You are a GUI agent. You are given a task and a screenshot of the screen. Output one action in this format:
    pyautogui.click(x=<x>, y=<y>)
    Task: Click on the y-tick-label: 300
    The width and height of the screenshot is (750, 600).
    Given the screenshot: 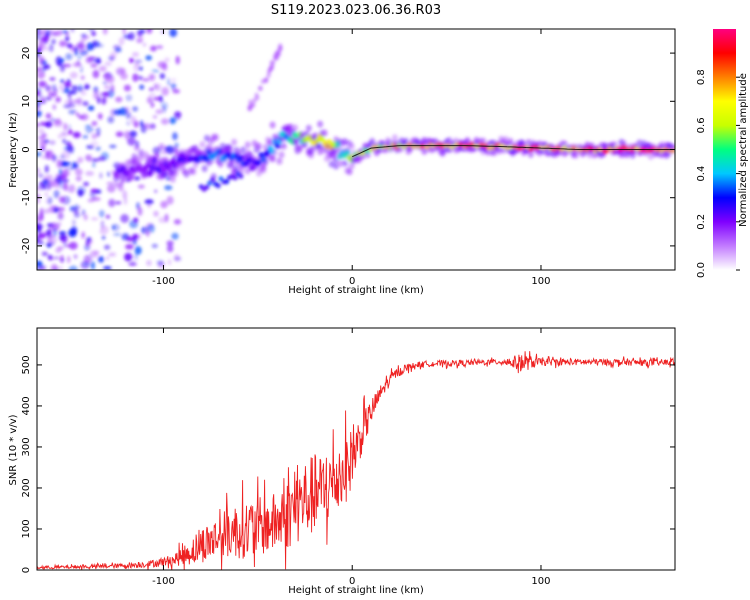 What is the action you would take?
    pyautogui.click(x=26, y=446)
    